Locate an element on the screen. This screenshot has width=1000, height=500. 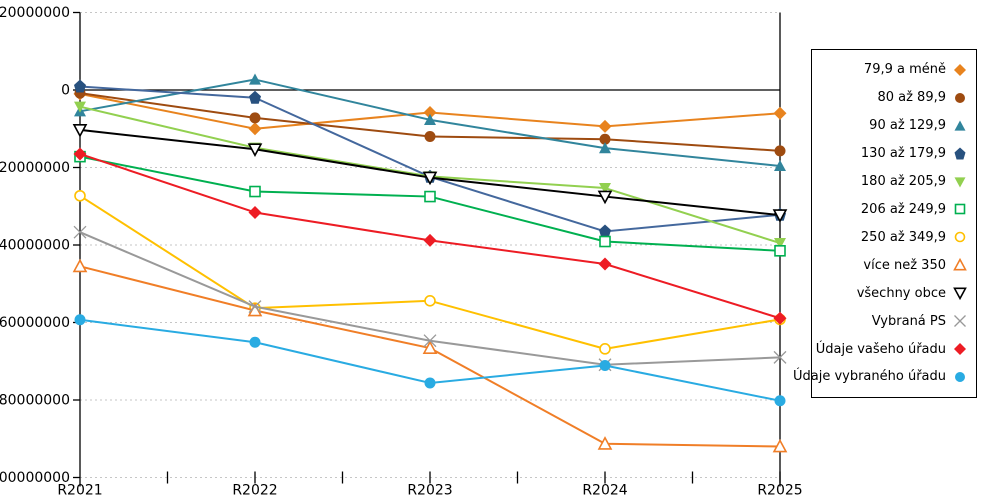
legend-item: 90 až 129,9 is located at coordinates (894, 126).